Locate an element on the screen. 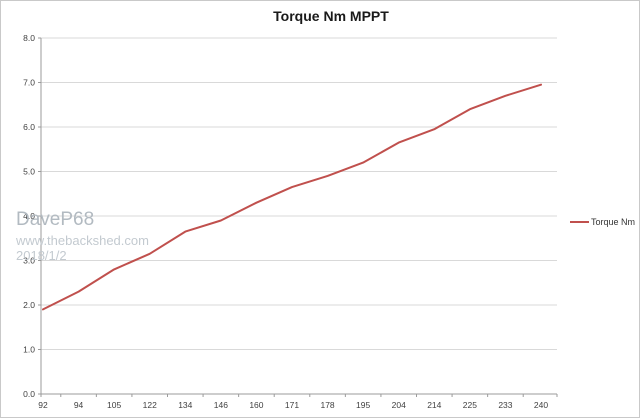  legend-label: Torque Nm is located at coordinates (613, 222).